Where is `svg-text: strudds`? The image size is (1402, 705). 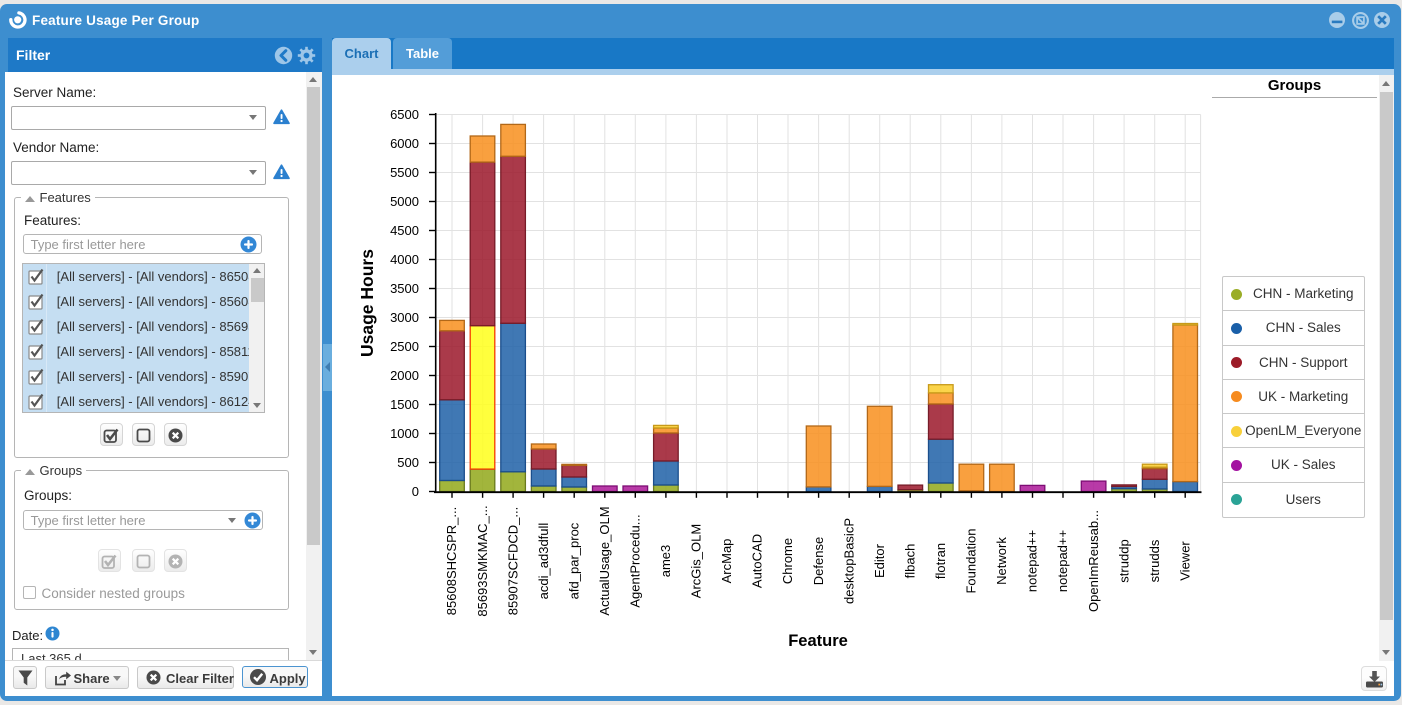
svg-text: strudds is located at coordinates (1154, 560).